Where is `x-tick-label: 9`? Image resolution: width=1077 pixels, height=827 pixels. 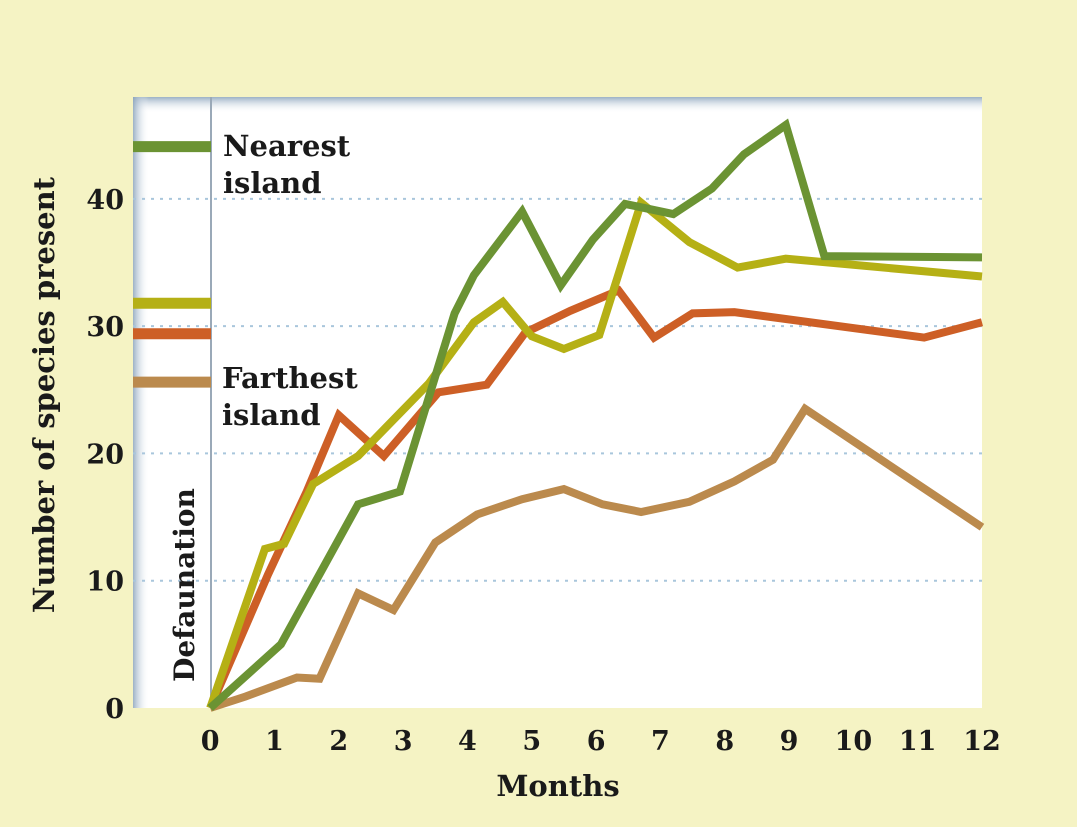 x-tick-label: 9 is located at coordinates (789, 741).